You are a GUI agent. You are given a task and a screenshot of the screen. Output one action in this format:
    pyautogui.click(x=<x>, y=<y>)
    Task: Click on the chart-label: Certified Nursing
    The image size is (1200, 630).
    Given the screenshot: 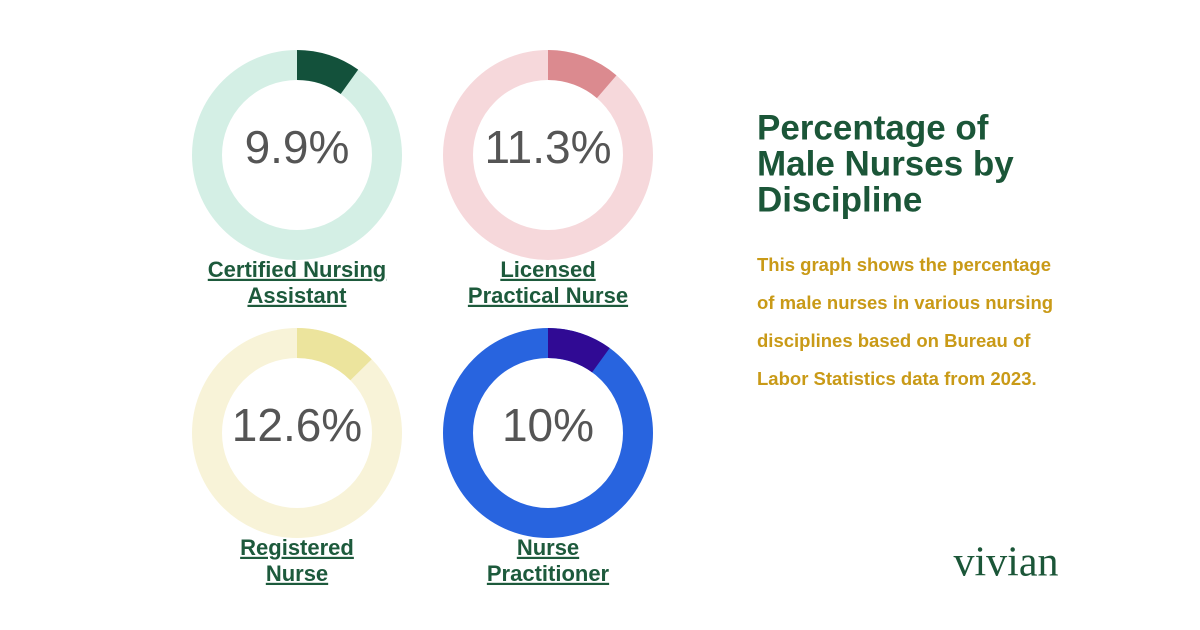 What is the action you would take?
    pyautogui.click(x=297, y=269)
    